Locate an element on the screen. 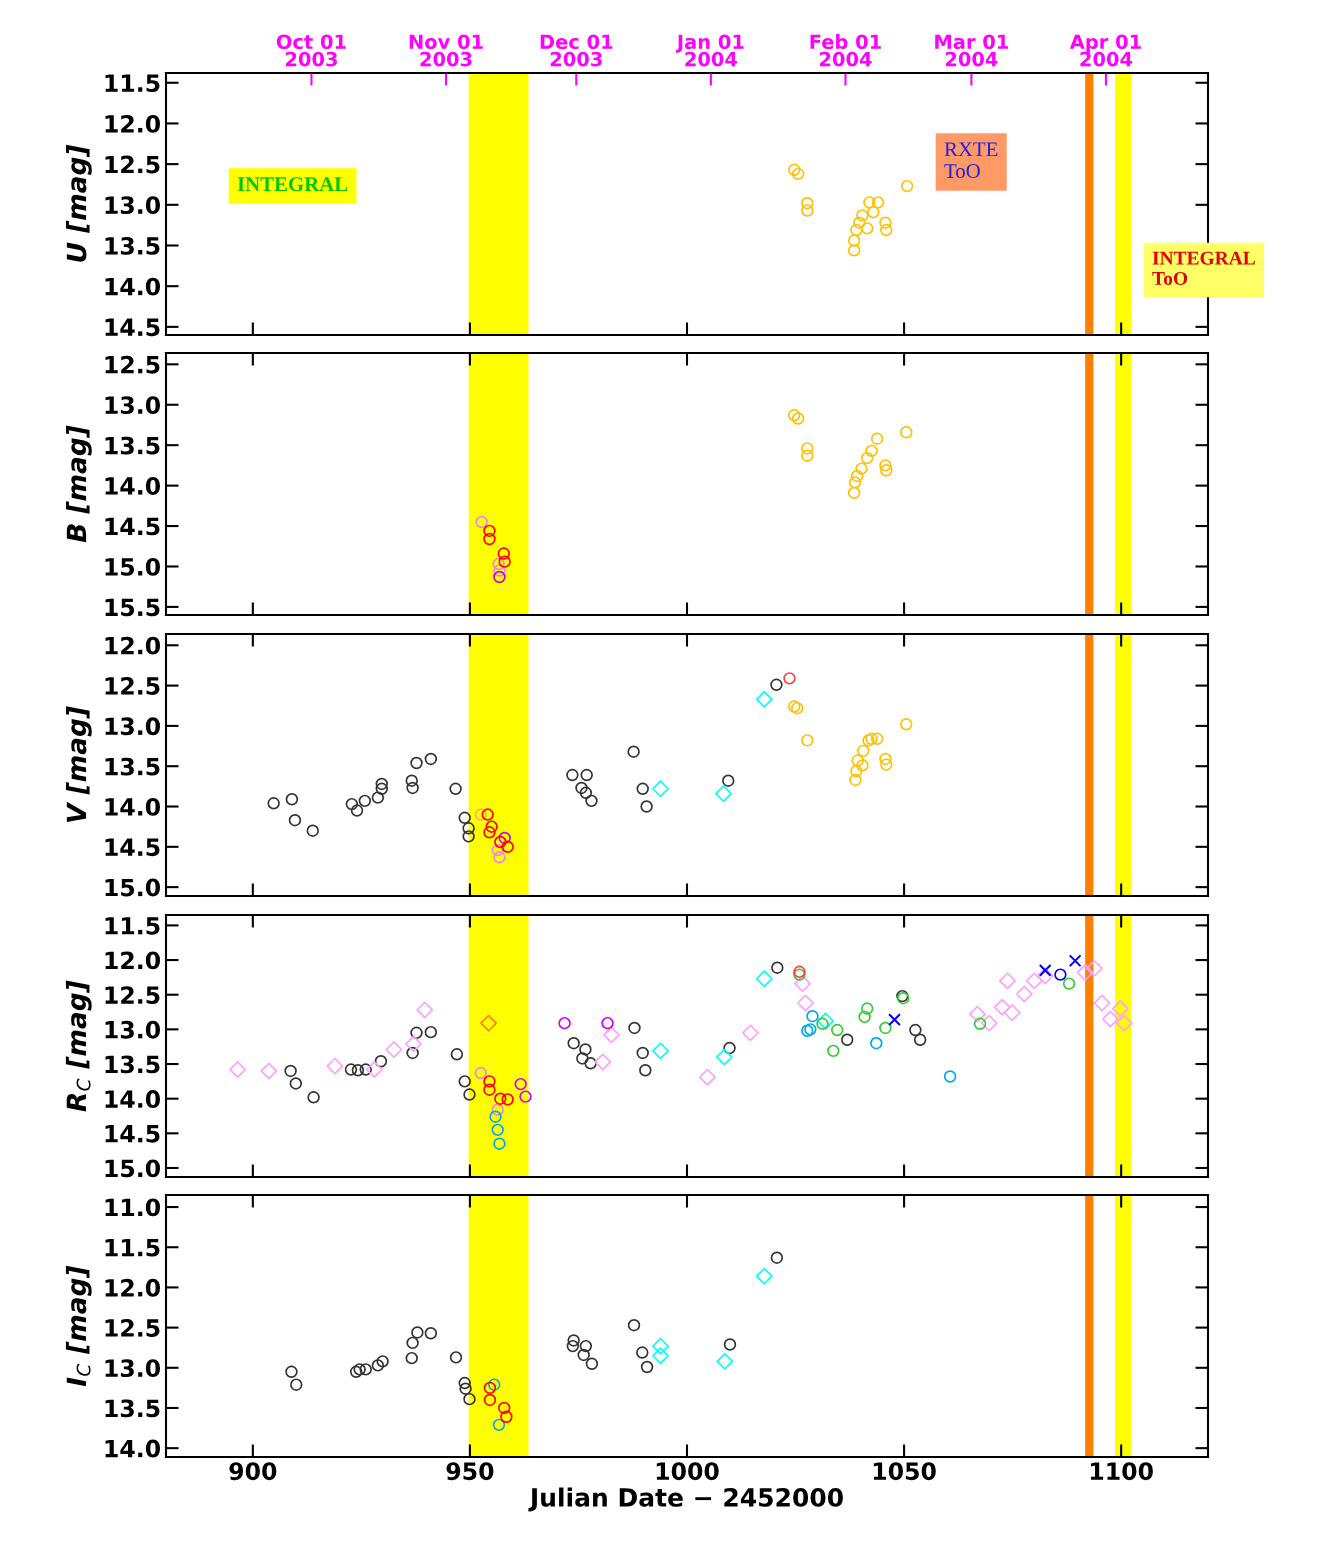 This screenshot has width=1318, height=1550. annotation: INTEGRAL ToO is located at coordinates (1203, 268).